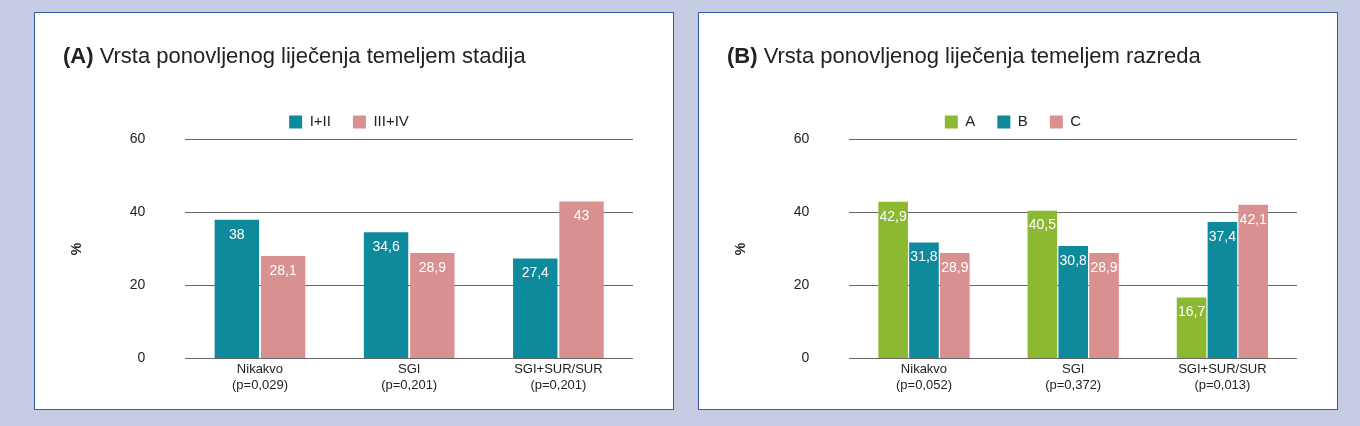 The image size is (1360, 426). I want to click on chart-title: (B) Vrsta ponovljenog liječenja temeljem razreda, so click(964, 56).